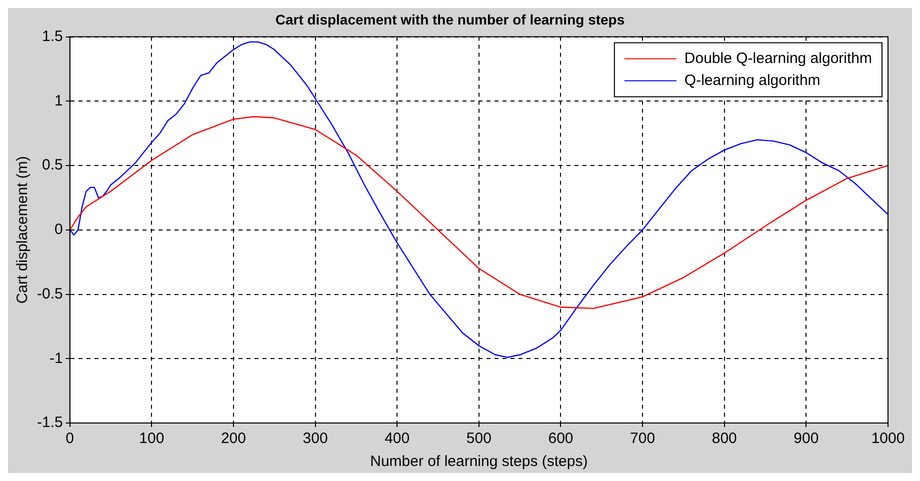  What do you see at coordinates (806, 439) in the screenshot?
I see `x-tick-label: 900` at bounding box center [806, 439].